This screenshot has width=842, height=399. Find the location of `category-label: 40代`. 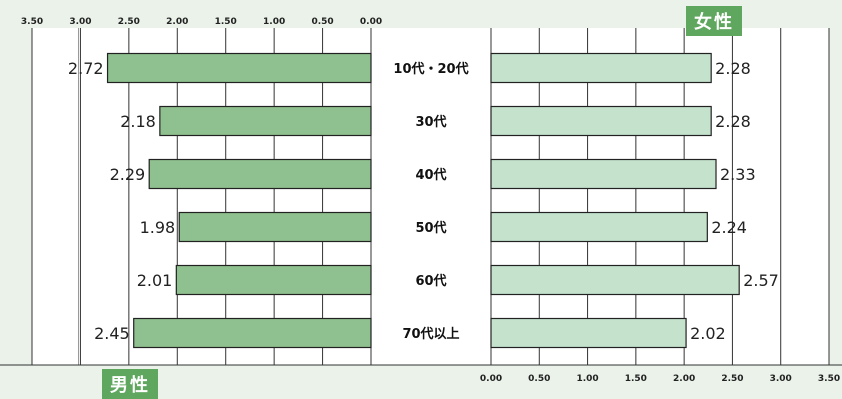

category-label: 40代 is located at coordinates (430, 175).